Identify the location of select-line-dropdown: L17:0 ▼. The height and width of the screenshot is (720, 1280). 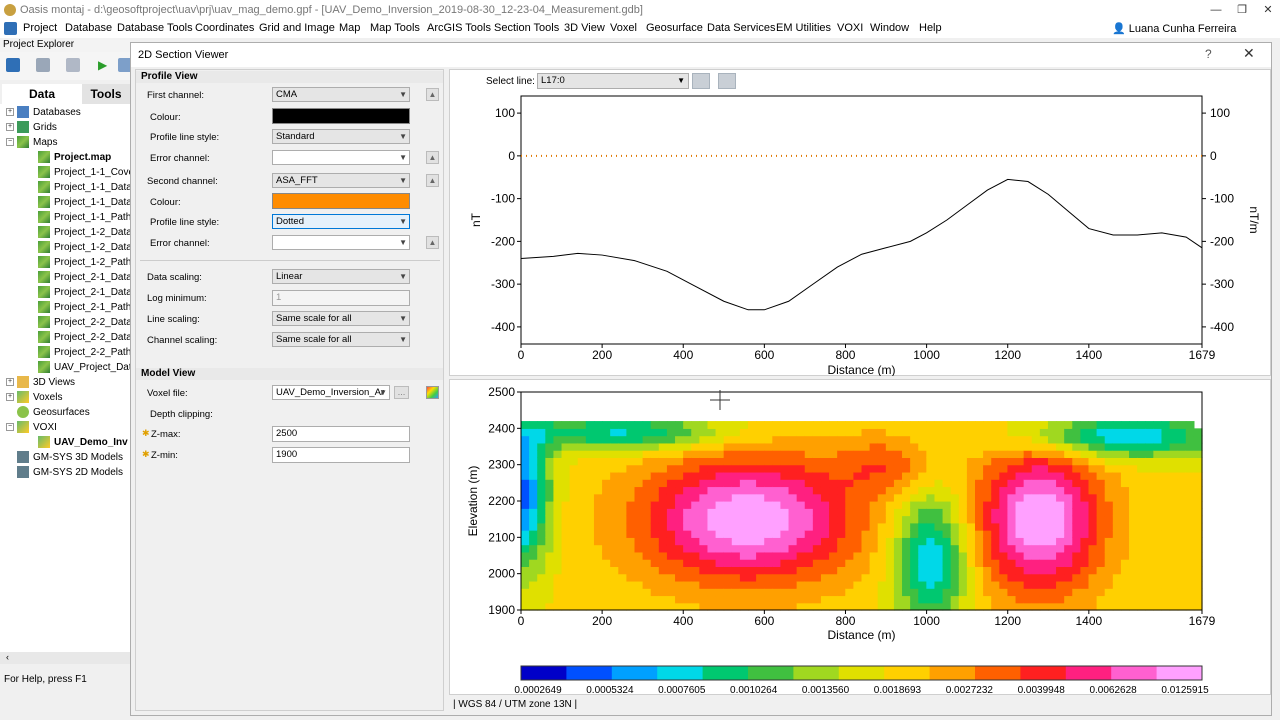
(613, 81).